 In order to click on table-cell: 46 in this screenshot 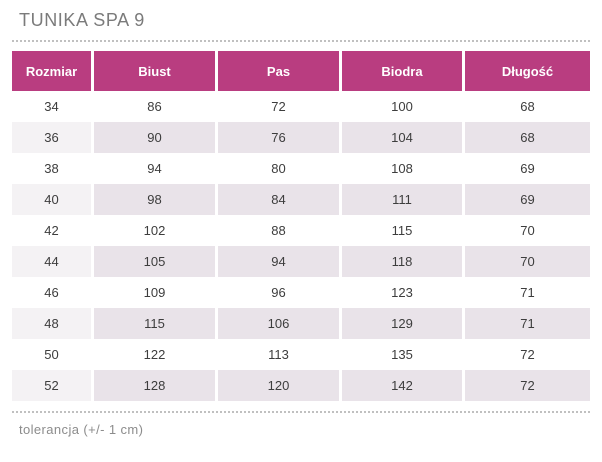, I will do `click(51, 292)`.